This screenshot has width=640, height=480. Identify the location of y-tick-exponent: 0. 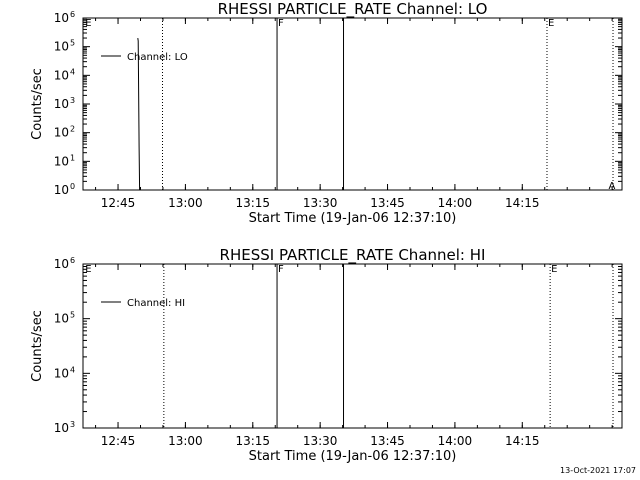
(72, 186).